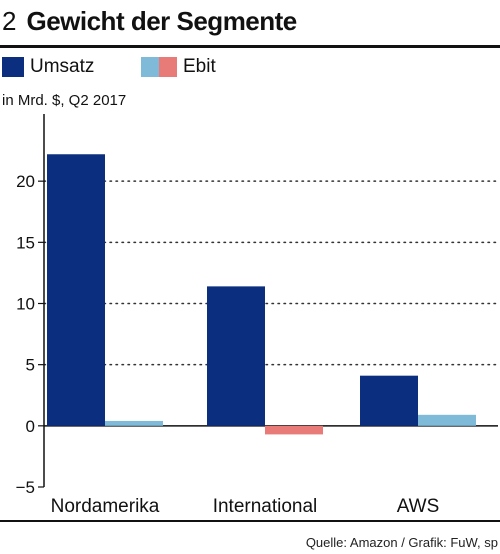 The image size is (500, 554). I want to click on y-tick-label: −5, so click(25, 487).